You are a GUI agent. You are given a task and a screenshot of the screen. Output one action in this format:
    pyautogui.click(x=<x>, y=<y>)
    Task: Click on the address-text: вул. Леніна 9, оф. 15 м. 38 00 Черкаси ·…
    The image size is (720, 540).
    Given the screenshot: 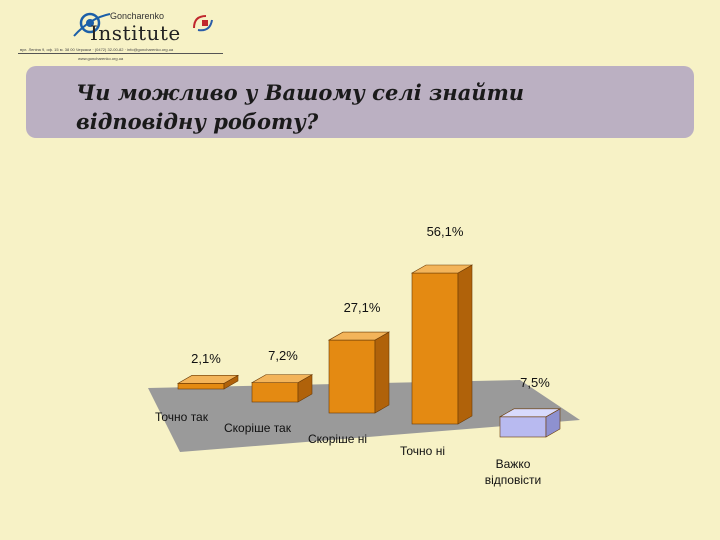 What is the action you would take?
    pyautogui.click(x=97, y=49)
    